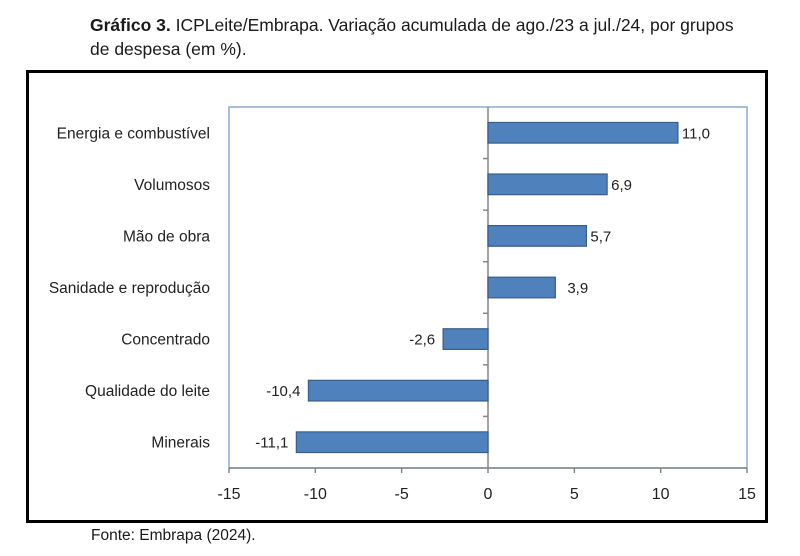  Describe the element at coordinates (228, 494) in the screenshot. I see `x-tick-label: -15` at that location.